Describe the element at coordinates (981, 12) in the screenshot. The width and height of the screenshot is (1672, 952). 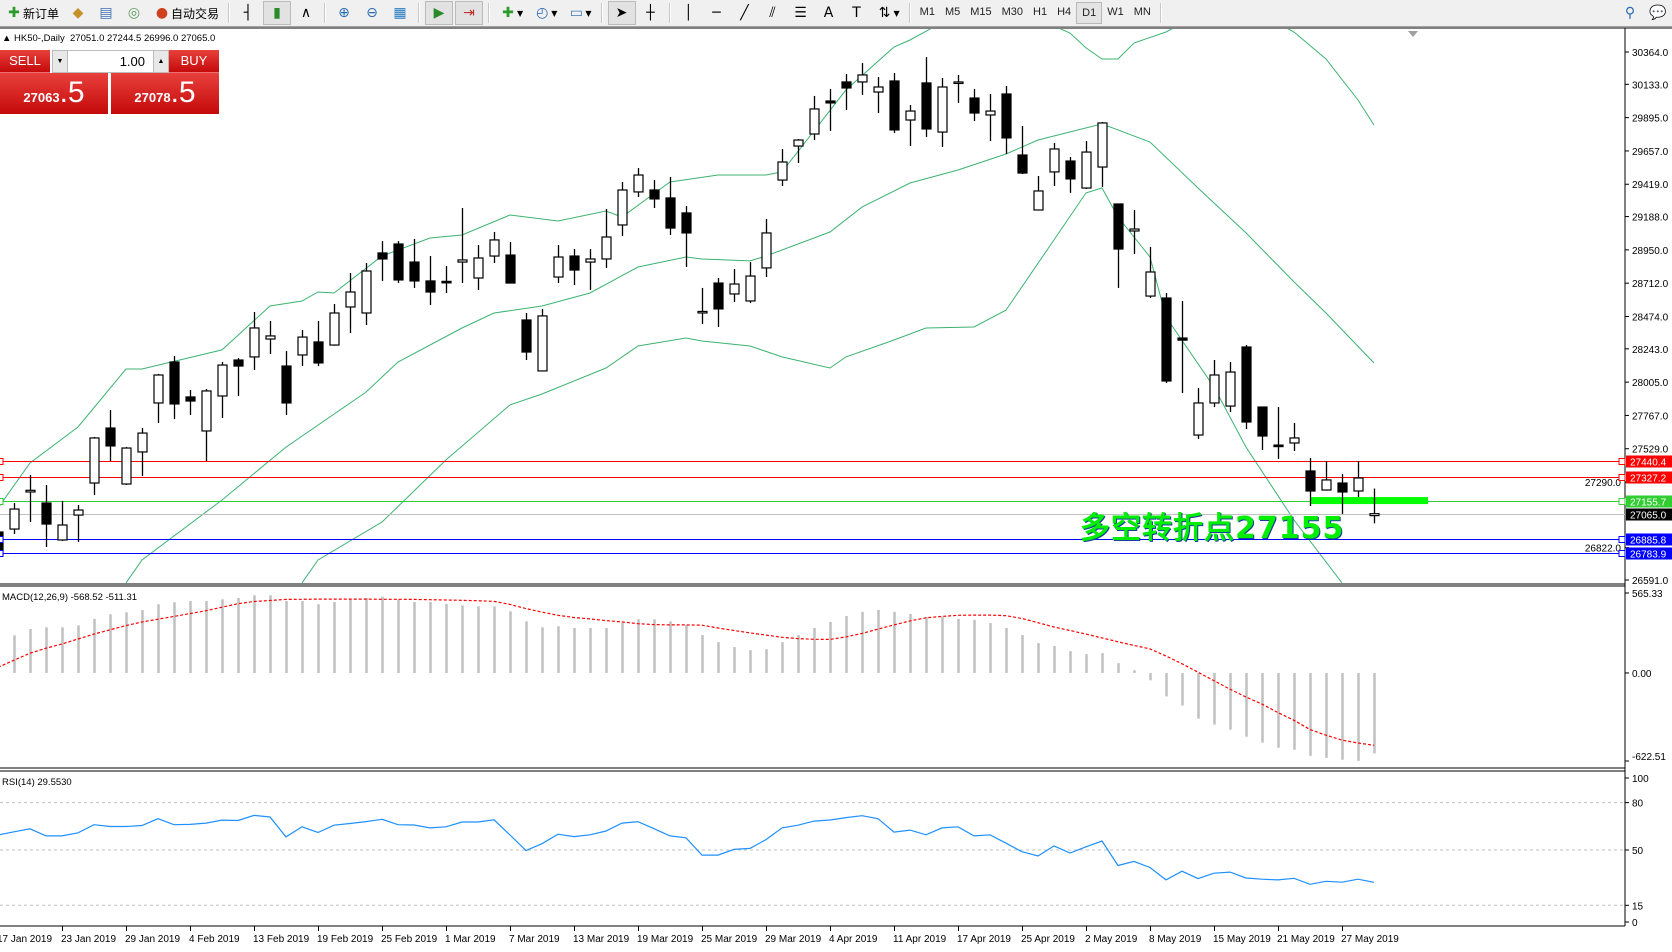
I see `timeframe-m15: M15` at that location.